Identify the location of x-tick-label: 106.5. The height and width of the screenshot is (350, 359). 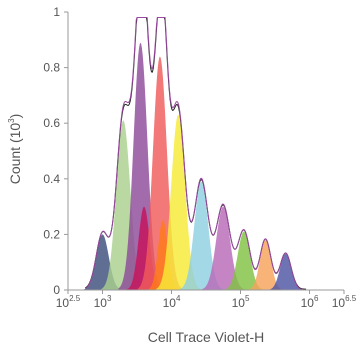
(344, 302).